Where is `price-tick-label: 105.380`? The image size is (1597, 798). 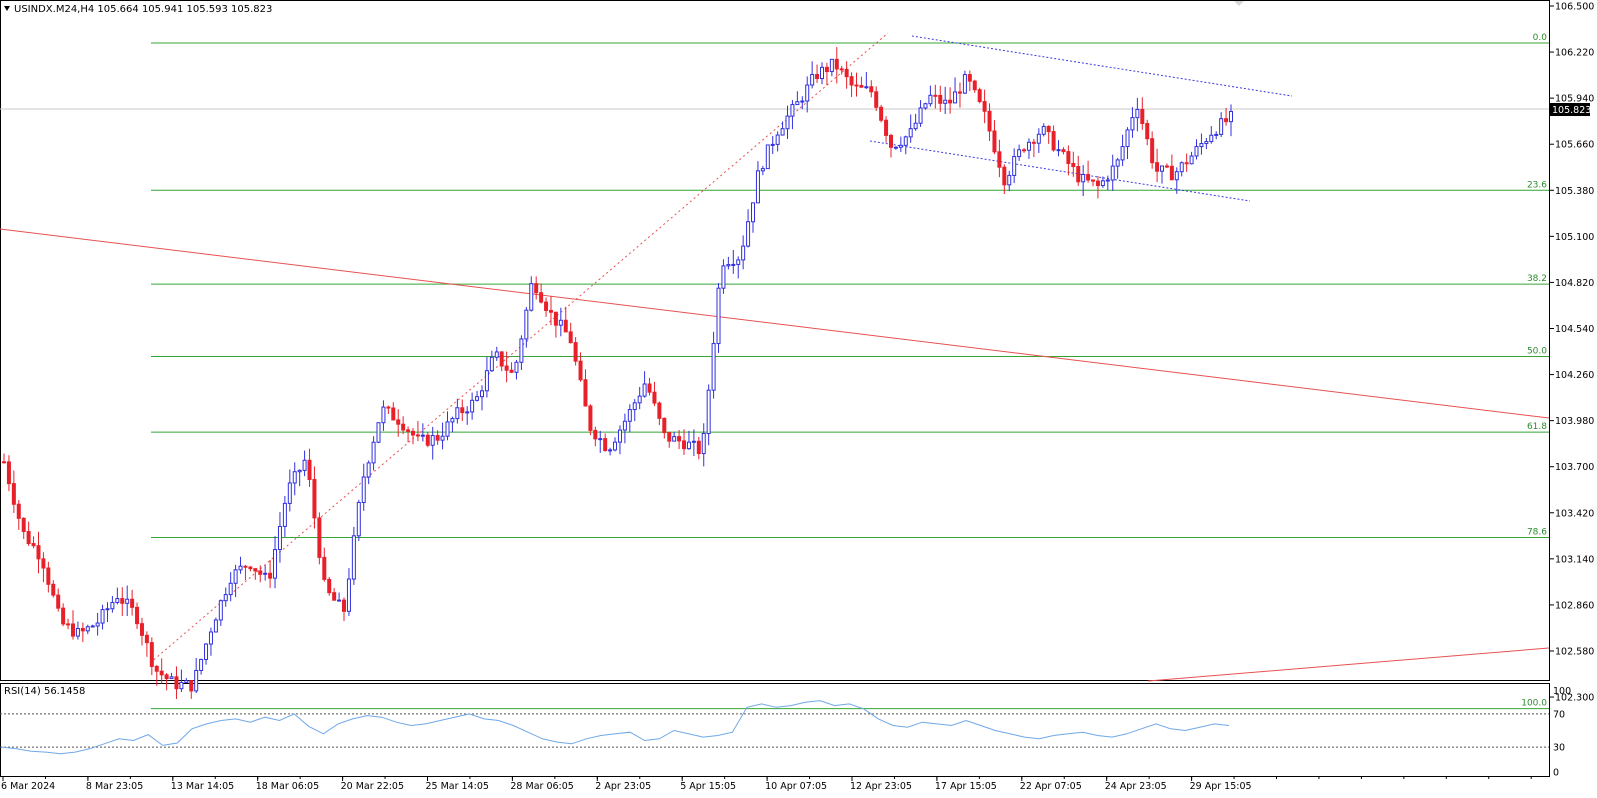 price-tick-label: 105.380 is located at coordinates (1574, 191).